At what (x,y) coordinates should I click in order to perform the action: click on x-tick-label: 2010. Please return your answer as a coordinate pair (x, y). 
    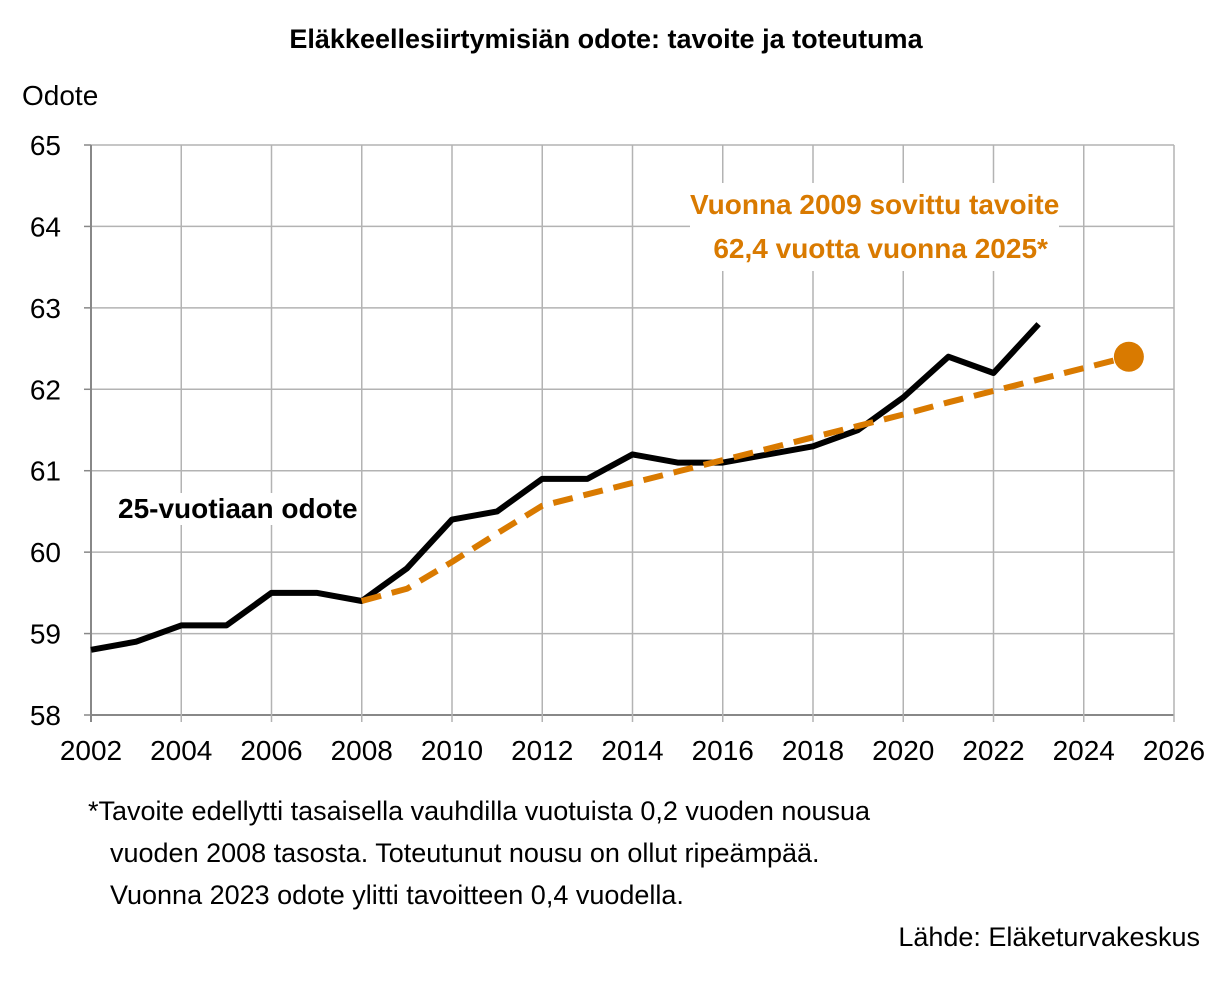
    Looking at the image, I should click on (452, 750).